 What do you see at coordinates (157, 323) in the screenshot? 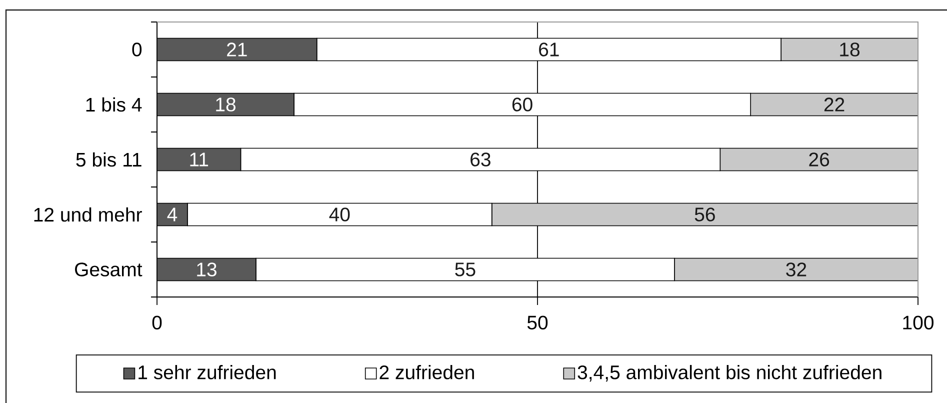
I see `x-tick-label: 0` at bounding box center [157, 323].